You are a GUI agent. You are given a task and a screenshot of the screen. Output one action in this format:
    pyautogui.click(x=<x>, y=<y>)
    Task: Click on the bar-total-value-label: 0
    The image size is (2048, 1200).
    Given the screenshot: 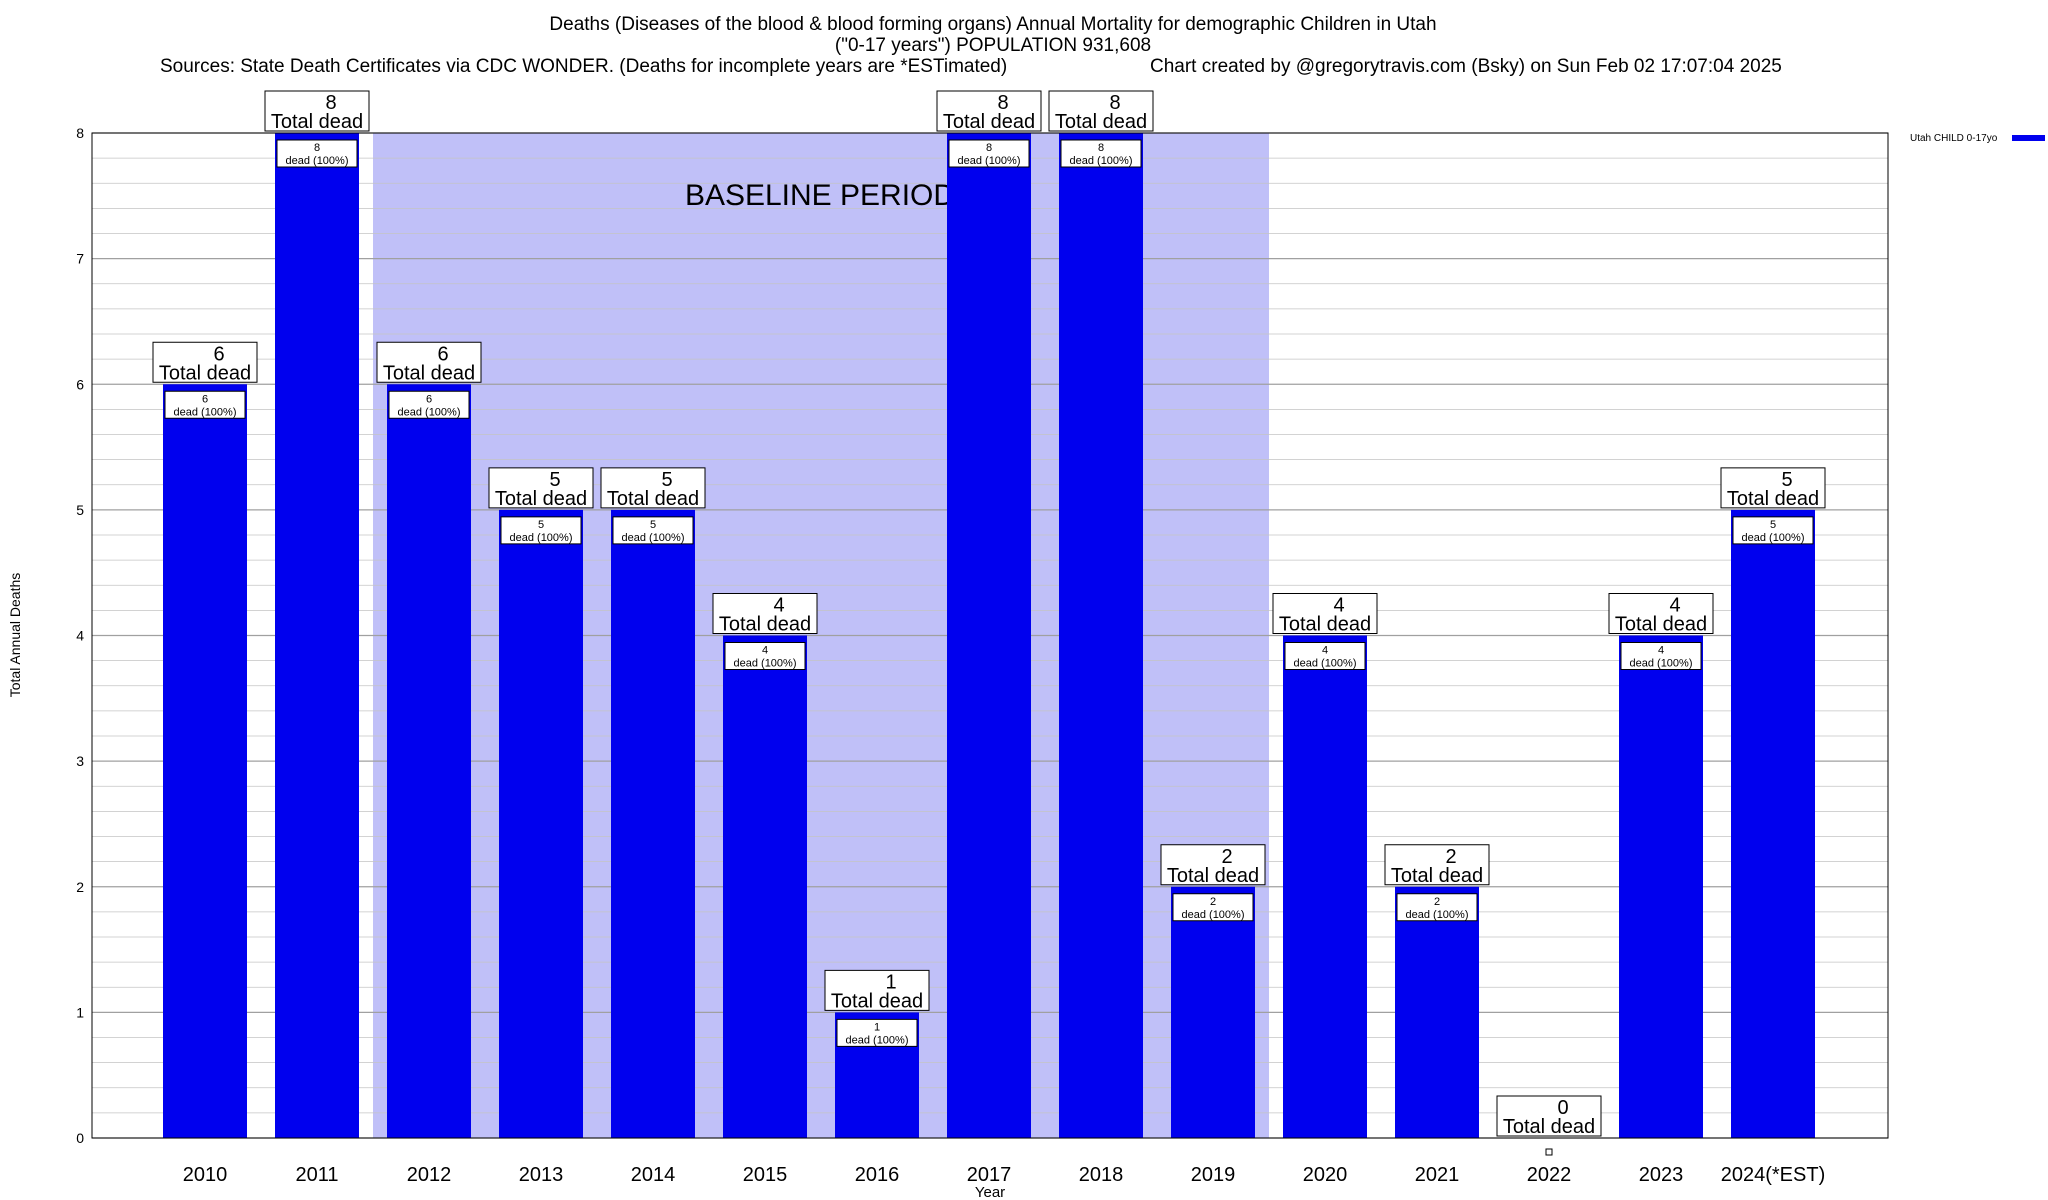 What is the action you would take?
    pyautogui.click(x=1562, y=1108)
    